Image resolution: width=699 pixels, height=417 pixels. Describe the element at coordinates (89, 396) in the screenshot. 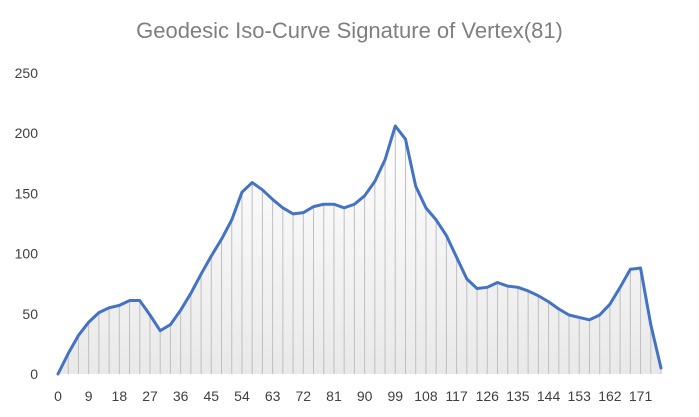

I see `x-tick-label: 9` at that location.